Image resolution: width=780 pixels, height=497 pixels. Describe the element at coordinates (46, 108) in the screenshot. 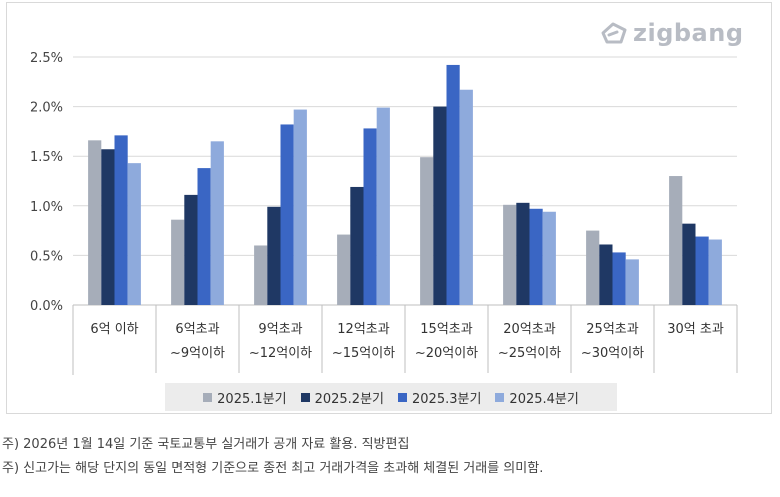

I see `y-tick-label: 2.0%` at that location.